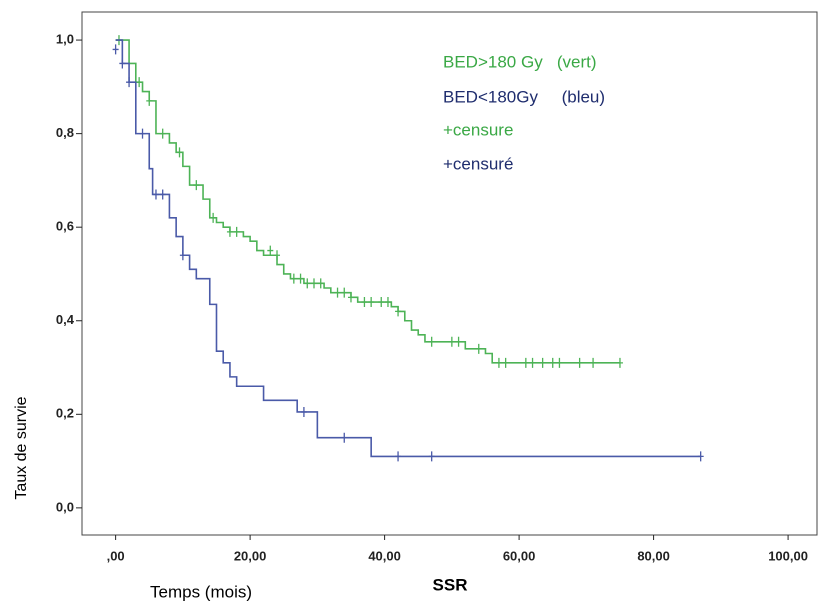 Image resolution: width=819 pixels, height=606 pixels. I want to click on legend-entry: BED>180 Gy (vert), so click(520, 61).